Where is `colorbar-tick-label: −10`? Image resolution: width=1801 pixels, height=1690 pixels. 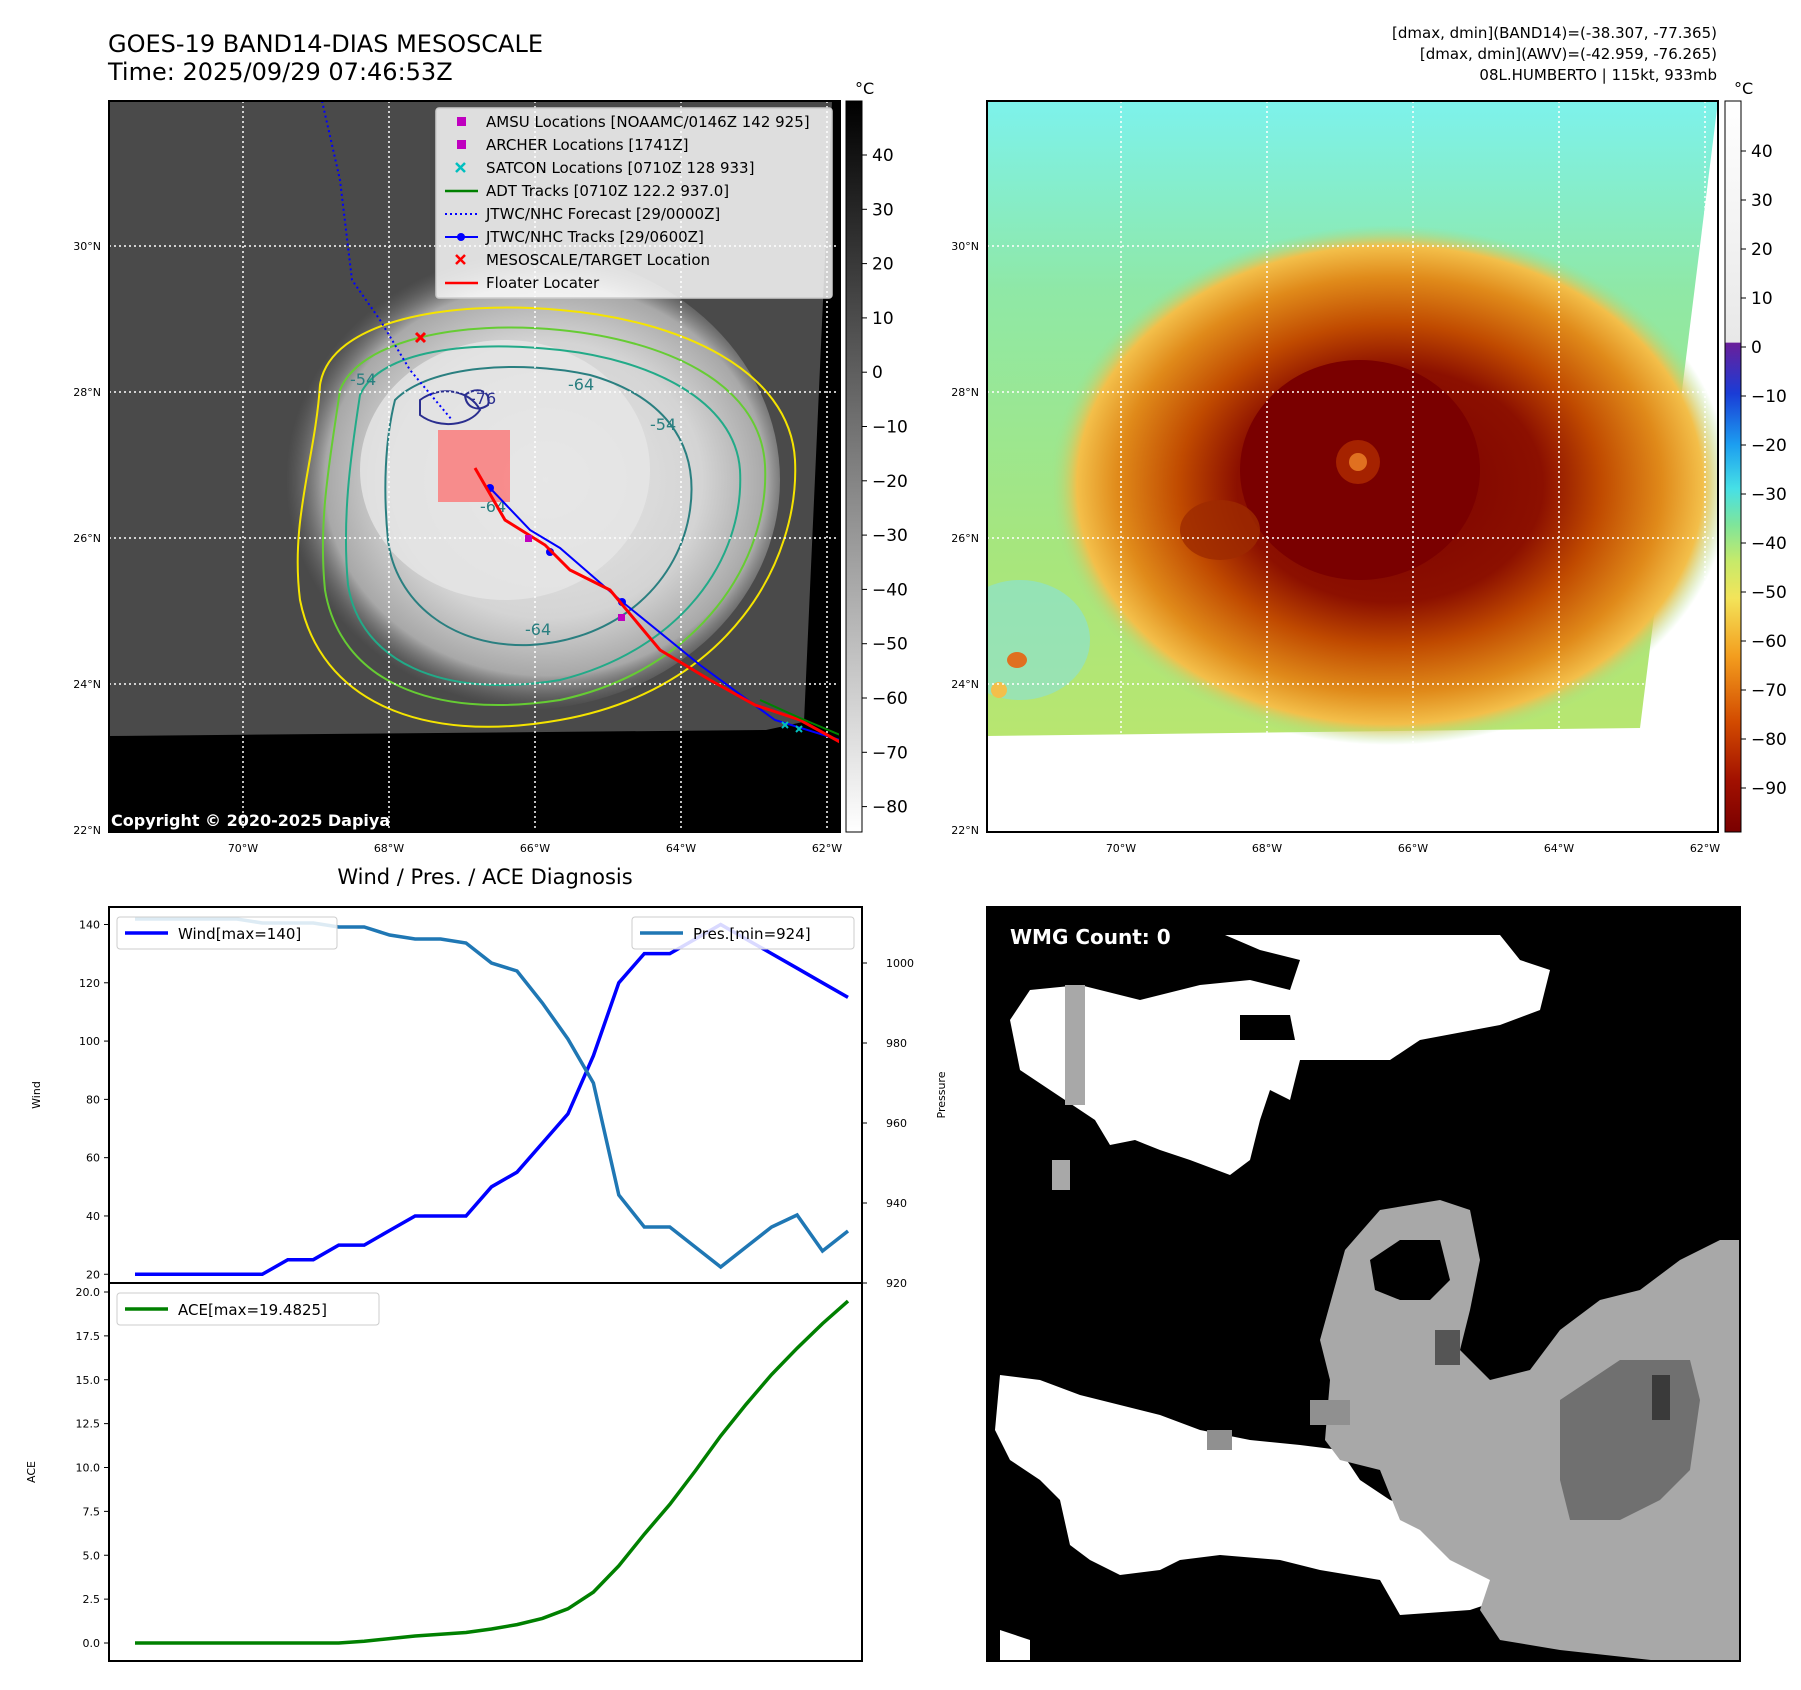
colorbar-tick-label: −10 is located at coordinates (1769, 397).